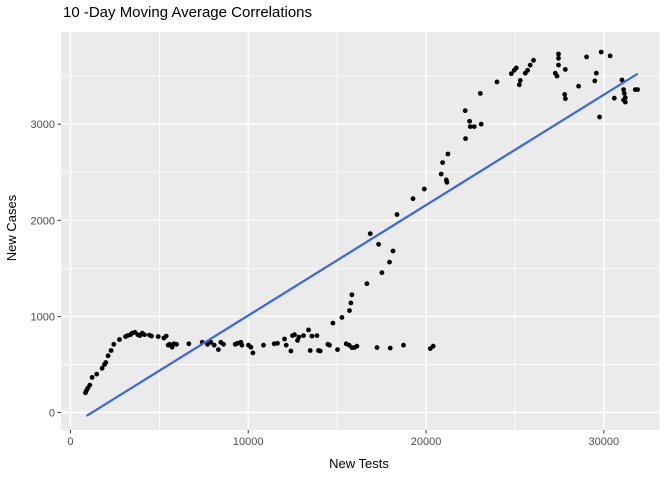 This screenshot has width=672, height=480. Describe the element at coordinates (426, 442) in the screenshot. I see `x-tick-label: 20000` at that location.